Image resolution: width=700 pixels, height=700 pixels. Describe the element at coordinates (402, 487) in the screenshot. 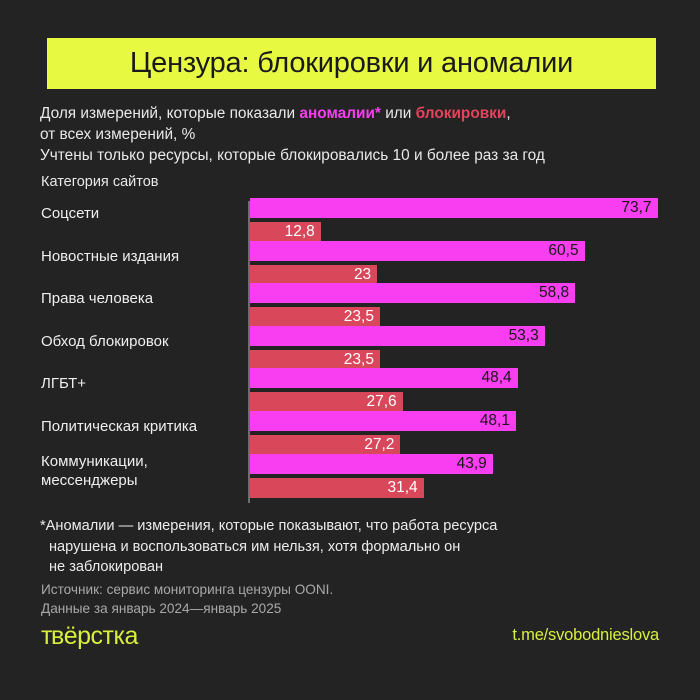

I see `bar-value-label: 31,4` at that location.